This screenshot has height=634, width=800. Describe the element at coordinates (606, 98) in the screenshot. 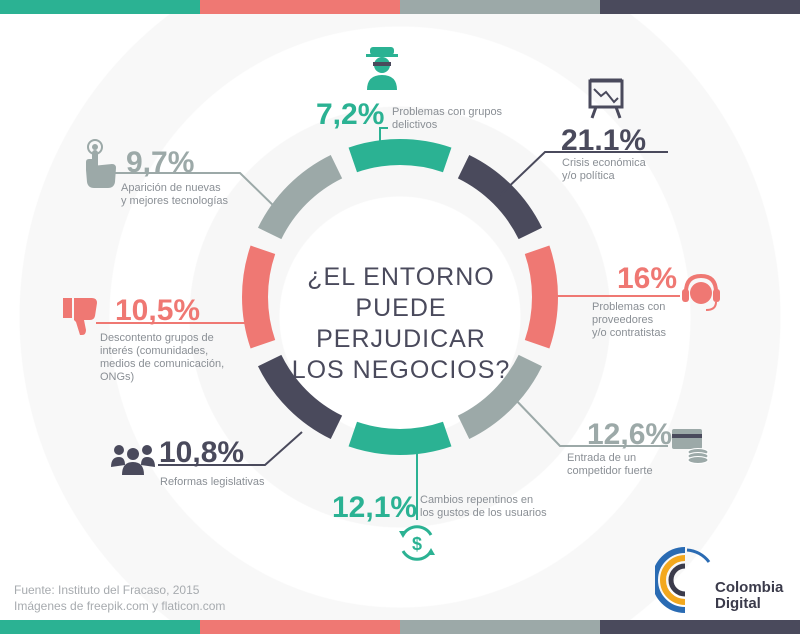

I see `presentation-chart-icon` at that location.